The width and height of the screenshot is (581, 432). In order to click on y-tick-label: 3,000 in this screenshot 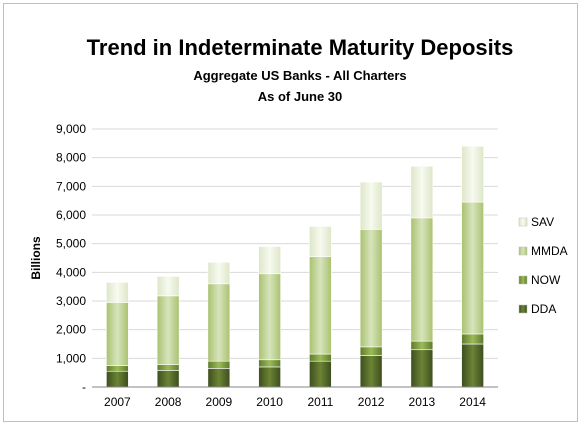, I will do `click(71, 301)`.